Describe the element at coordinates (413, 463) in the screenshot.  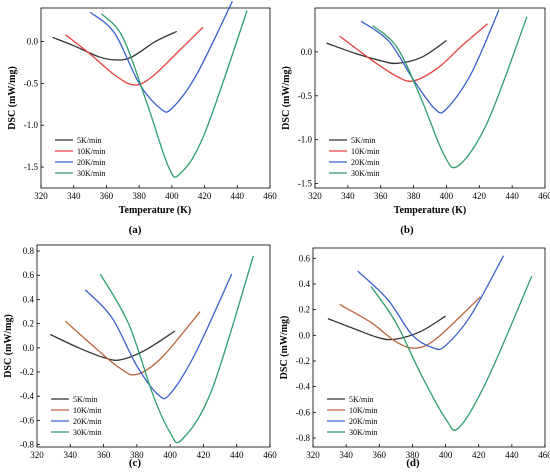
I see `panel-label: (d)` at that location.